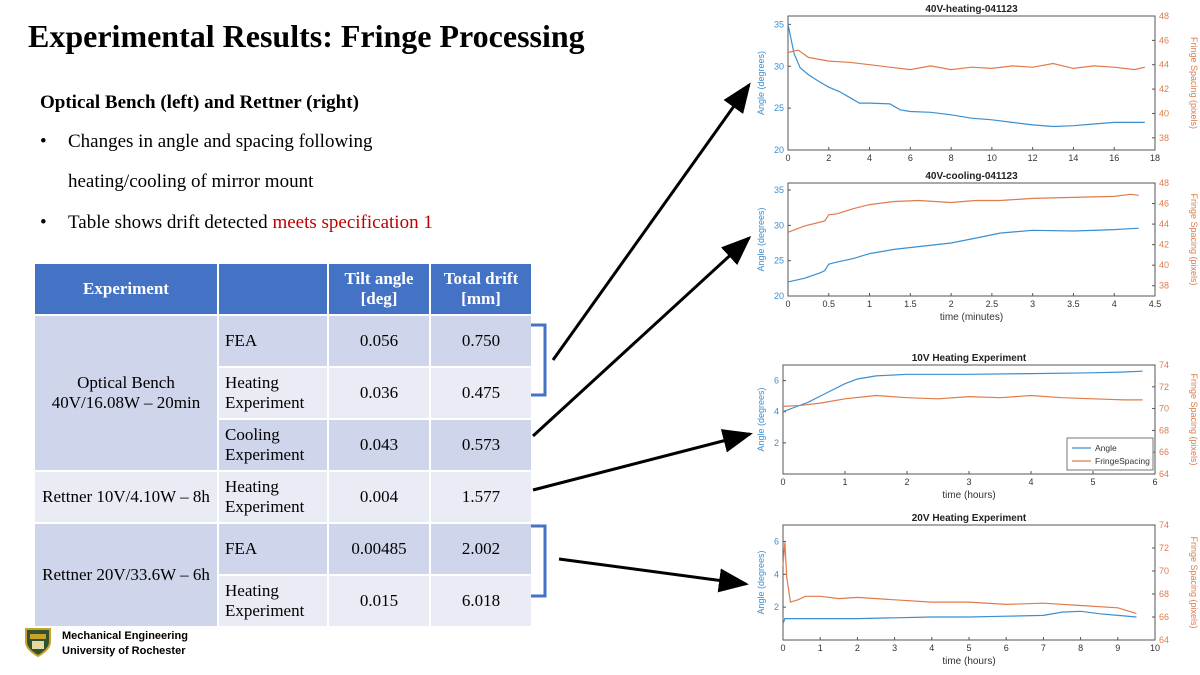 Image resolution: width=1200 pixels, height=675 pixels. I want to click on table-row: Rettner 20V/33.6W – 6h FEA 0.00485 2.002, so click(283, 575).